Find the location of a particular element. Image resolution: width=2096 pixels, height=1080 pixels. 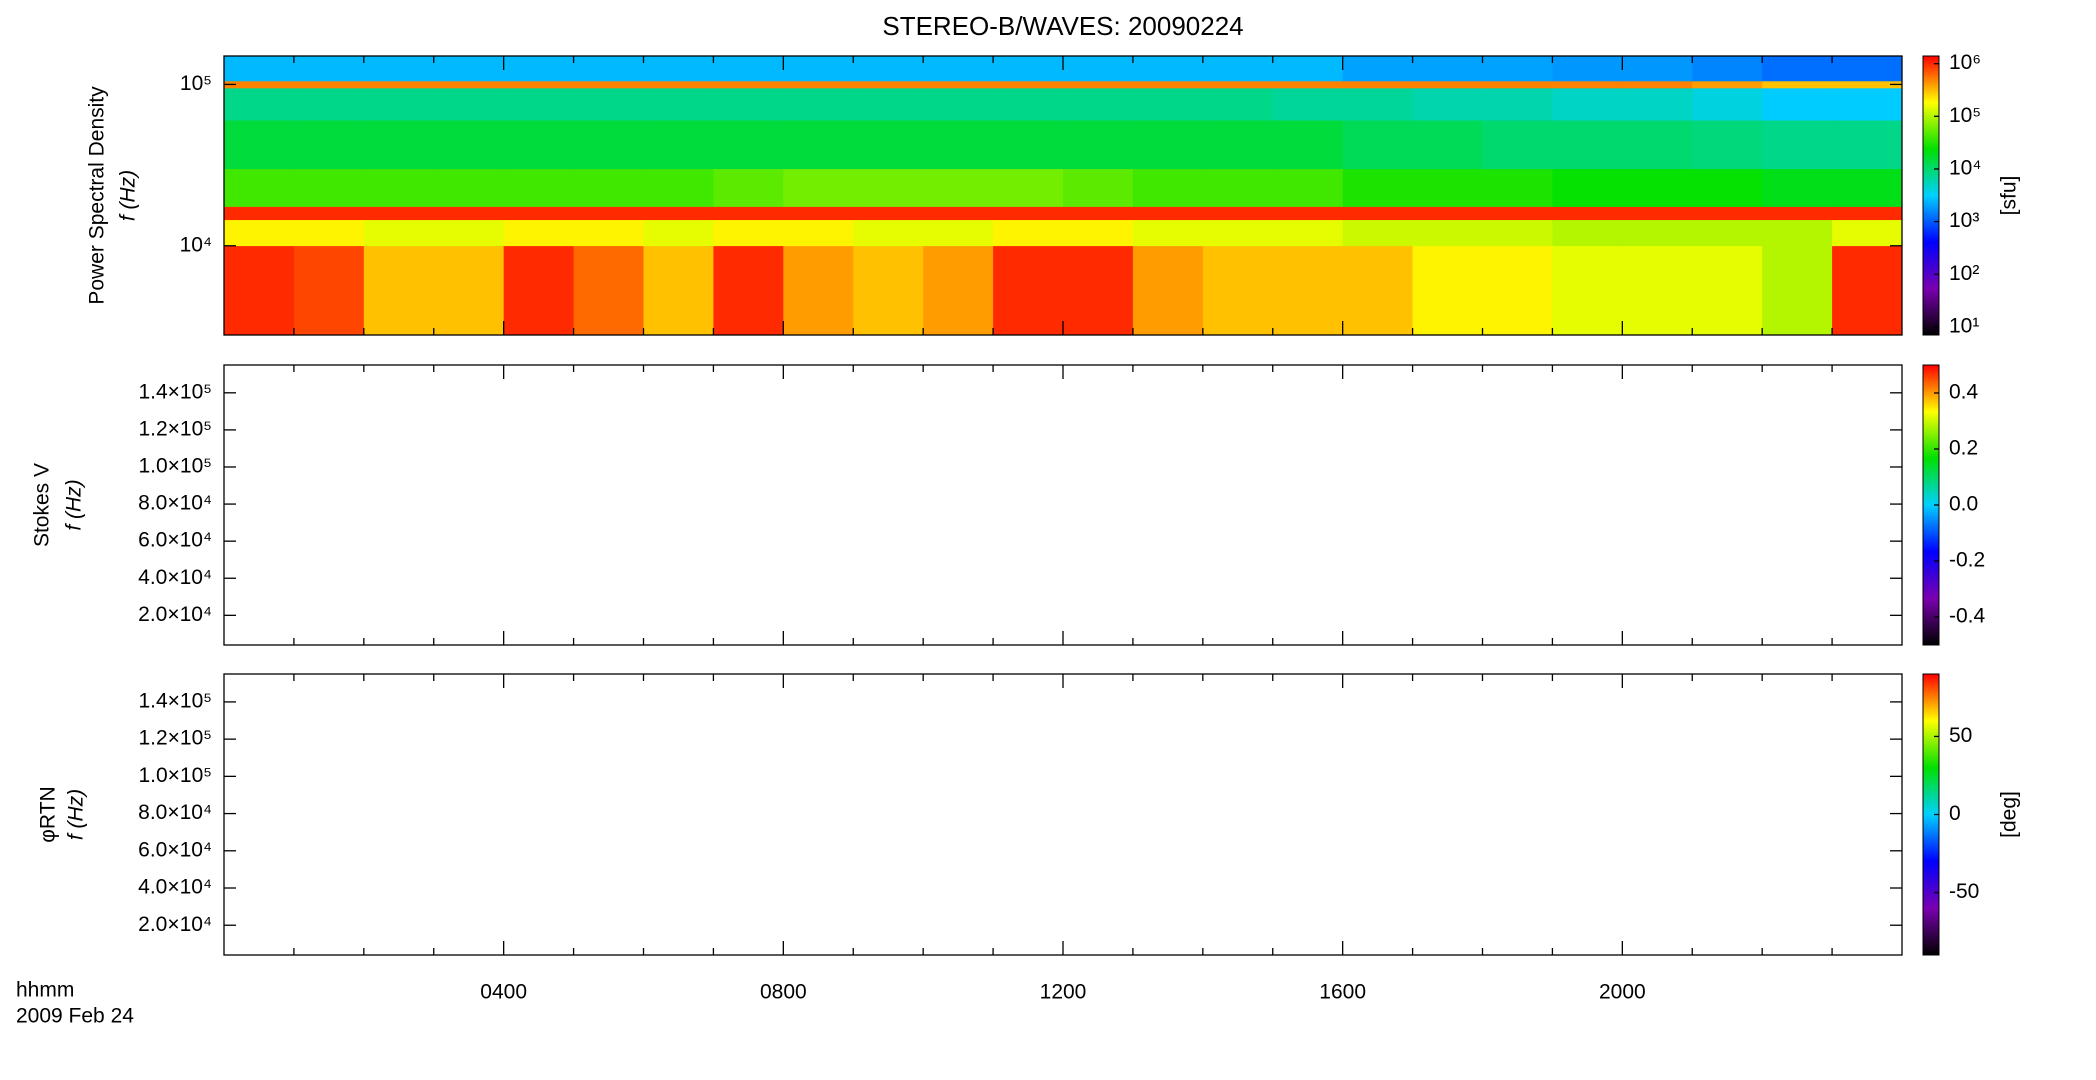

y-axis-label: f (Hz) is located at coordinates (74, 504).